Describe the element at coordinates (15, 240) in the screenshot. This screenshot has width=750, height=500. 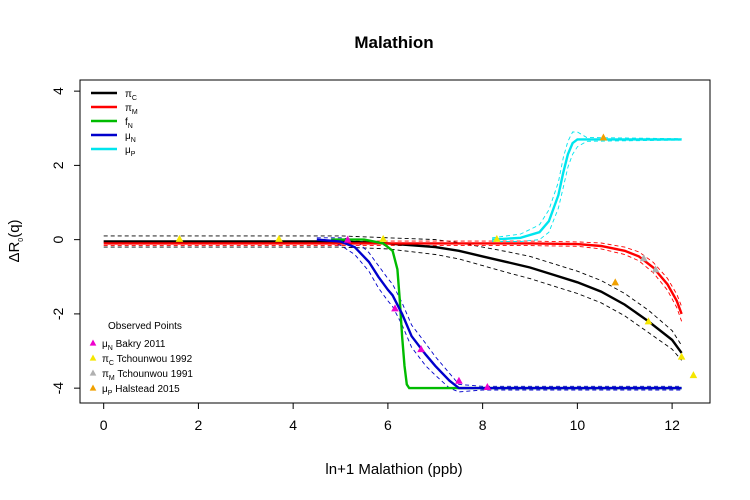
I see `y-axis-label: ΔR0(q)` at that location.